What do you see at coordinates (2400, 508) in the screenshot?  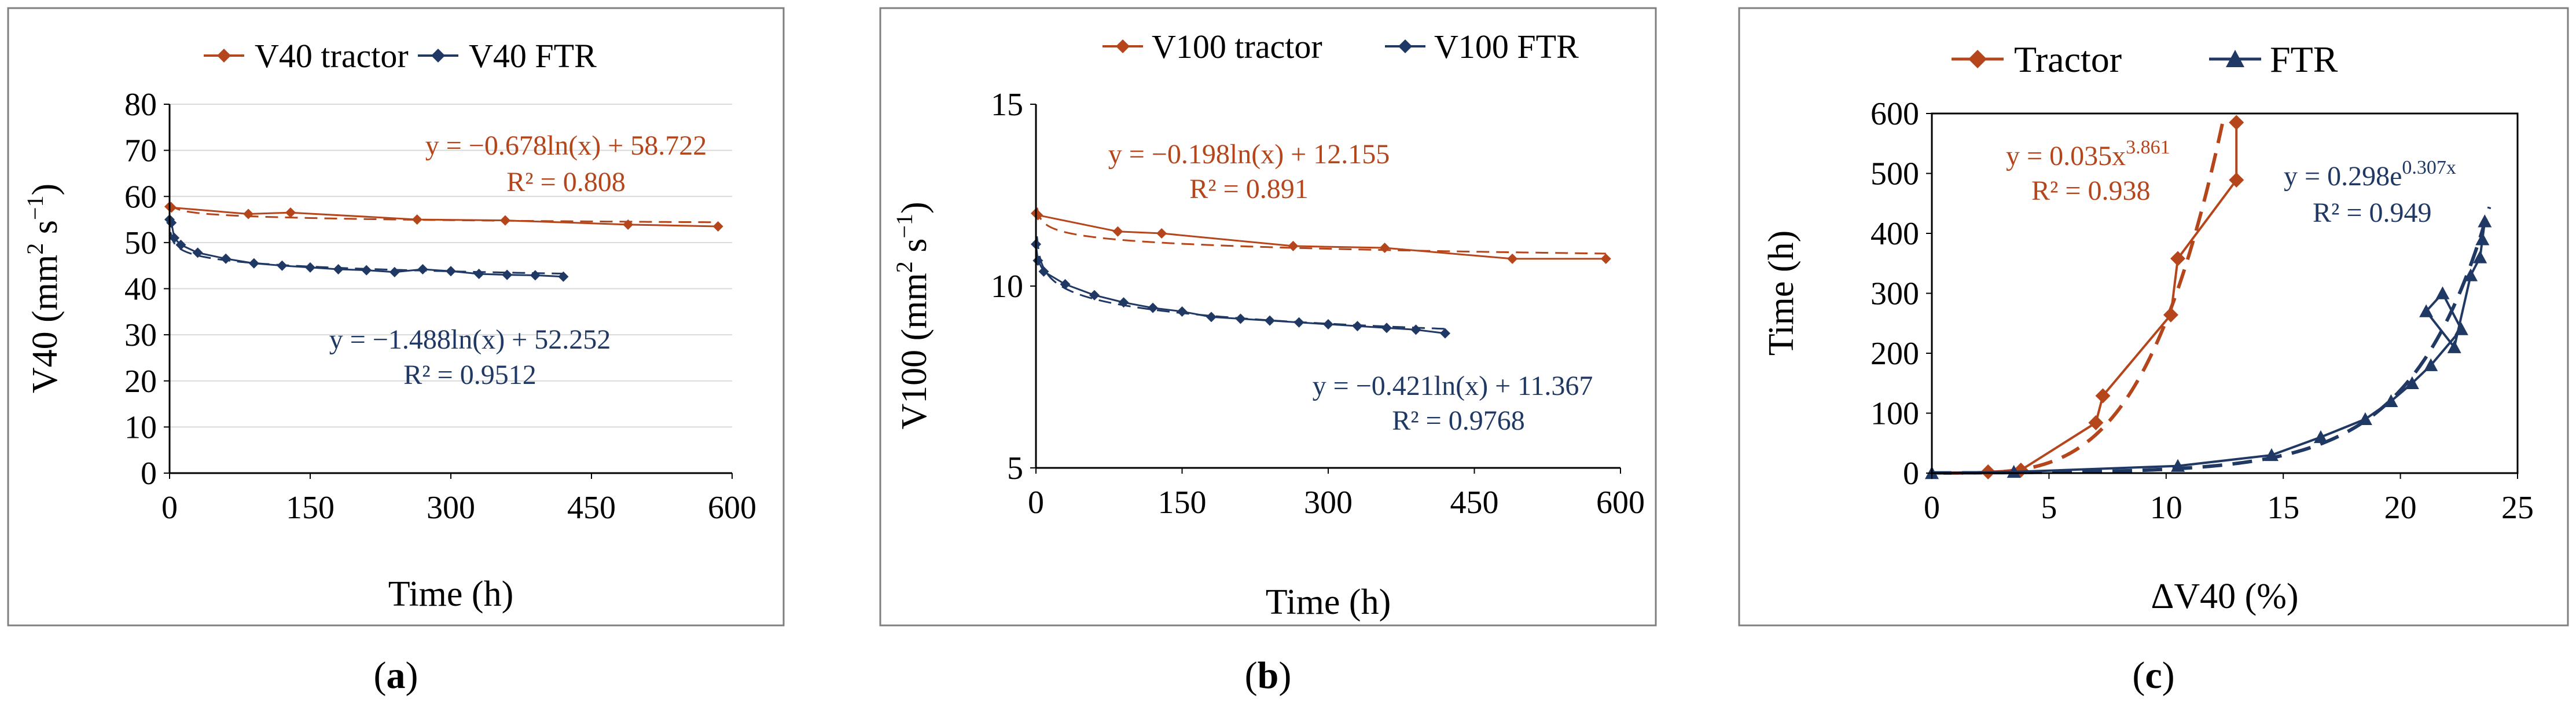 I see `x-tick-label: 20` at bounding box center [2400, 508].